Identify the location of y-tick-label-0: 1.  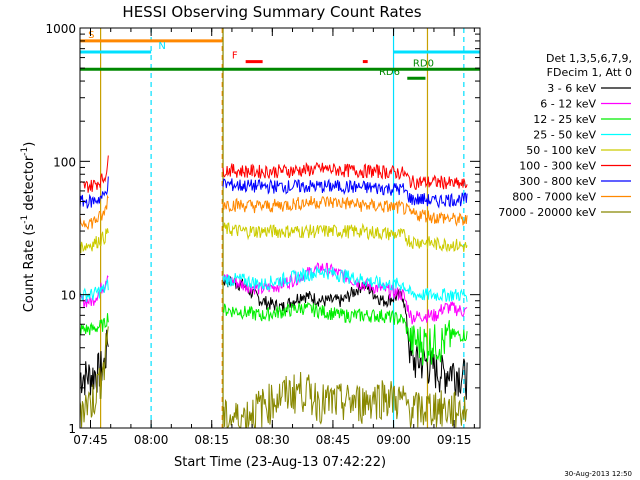
(72, 429).